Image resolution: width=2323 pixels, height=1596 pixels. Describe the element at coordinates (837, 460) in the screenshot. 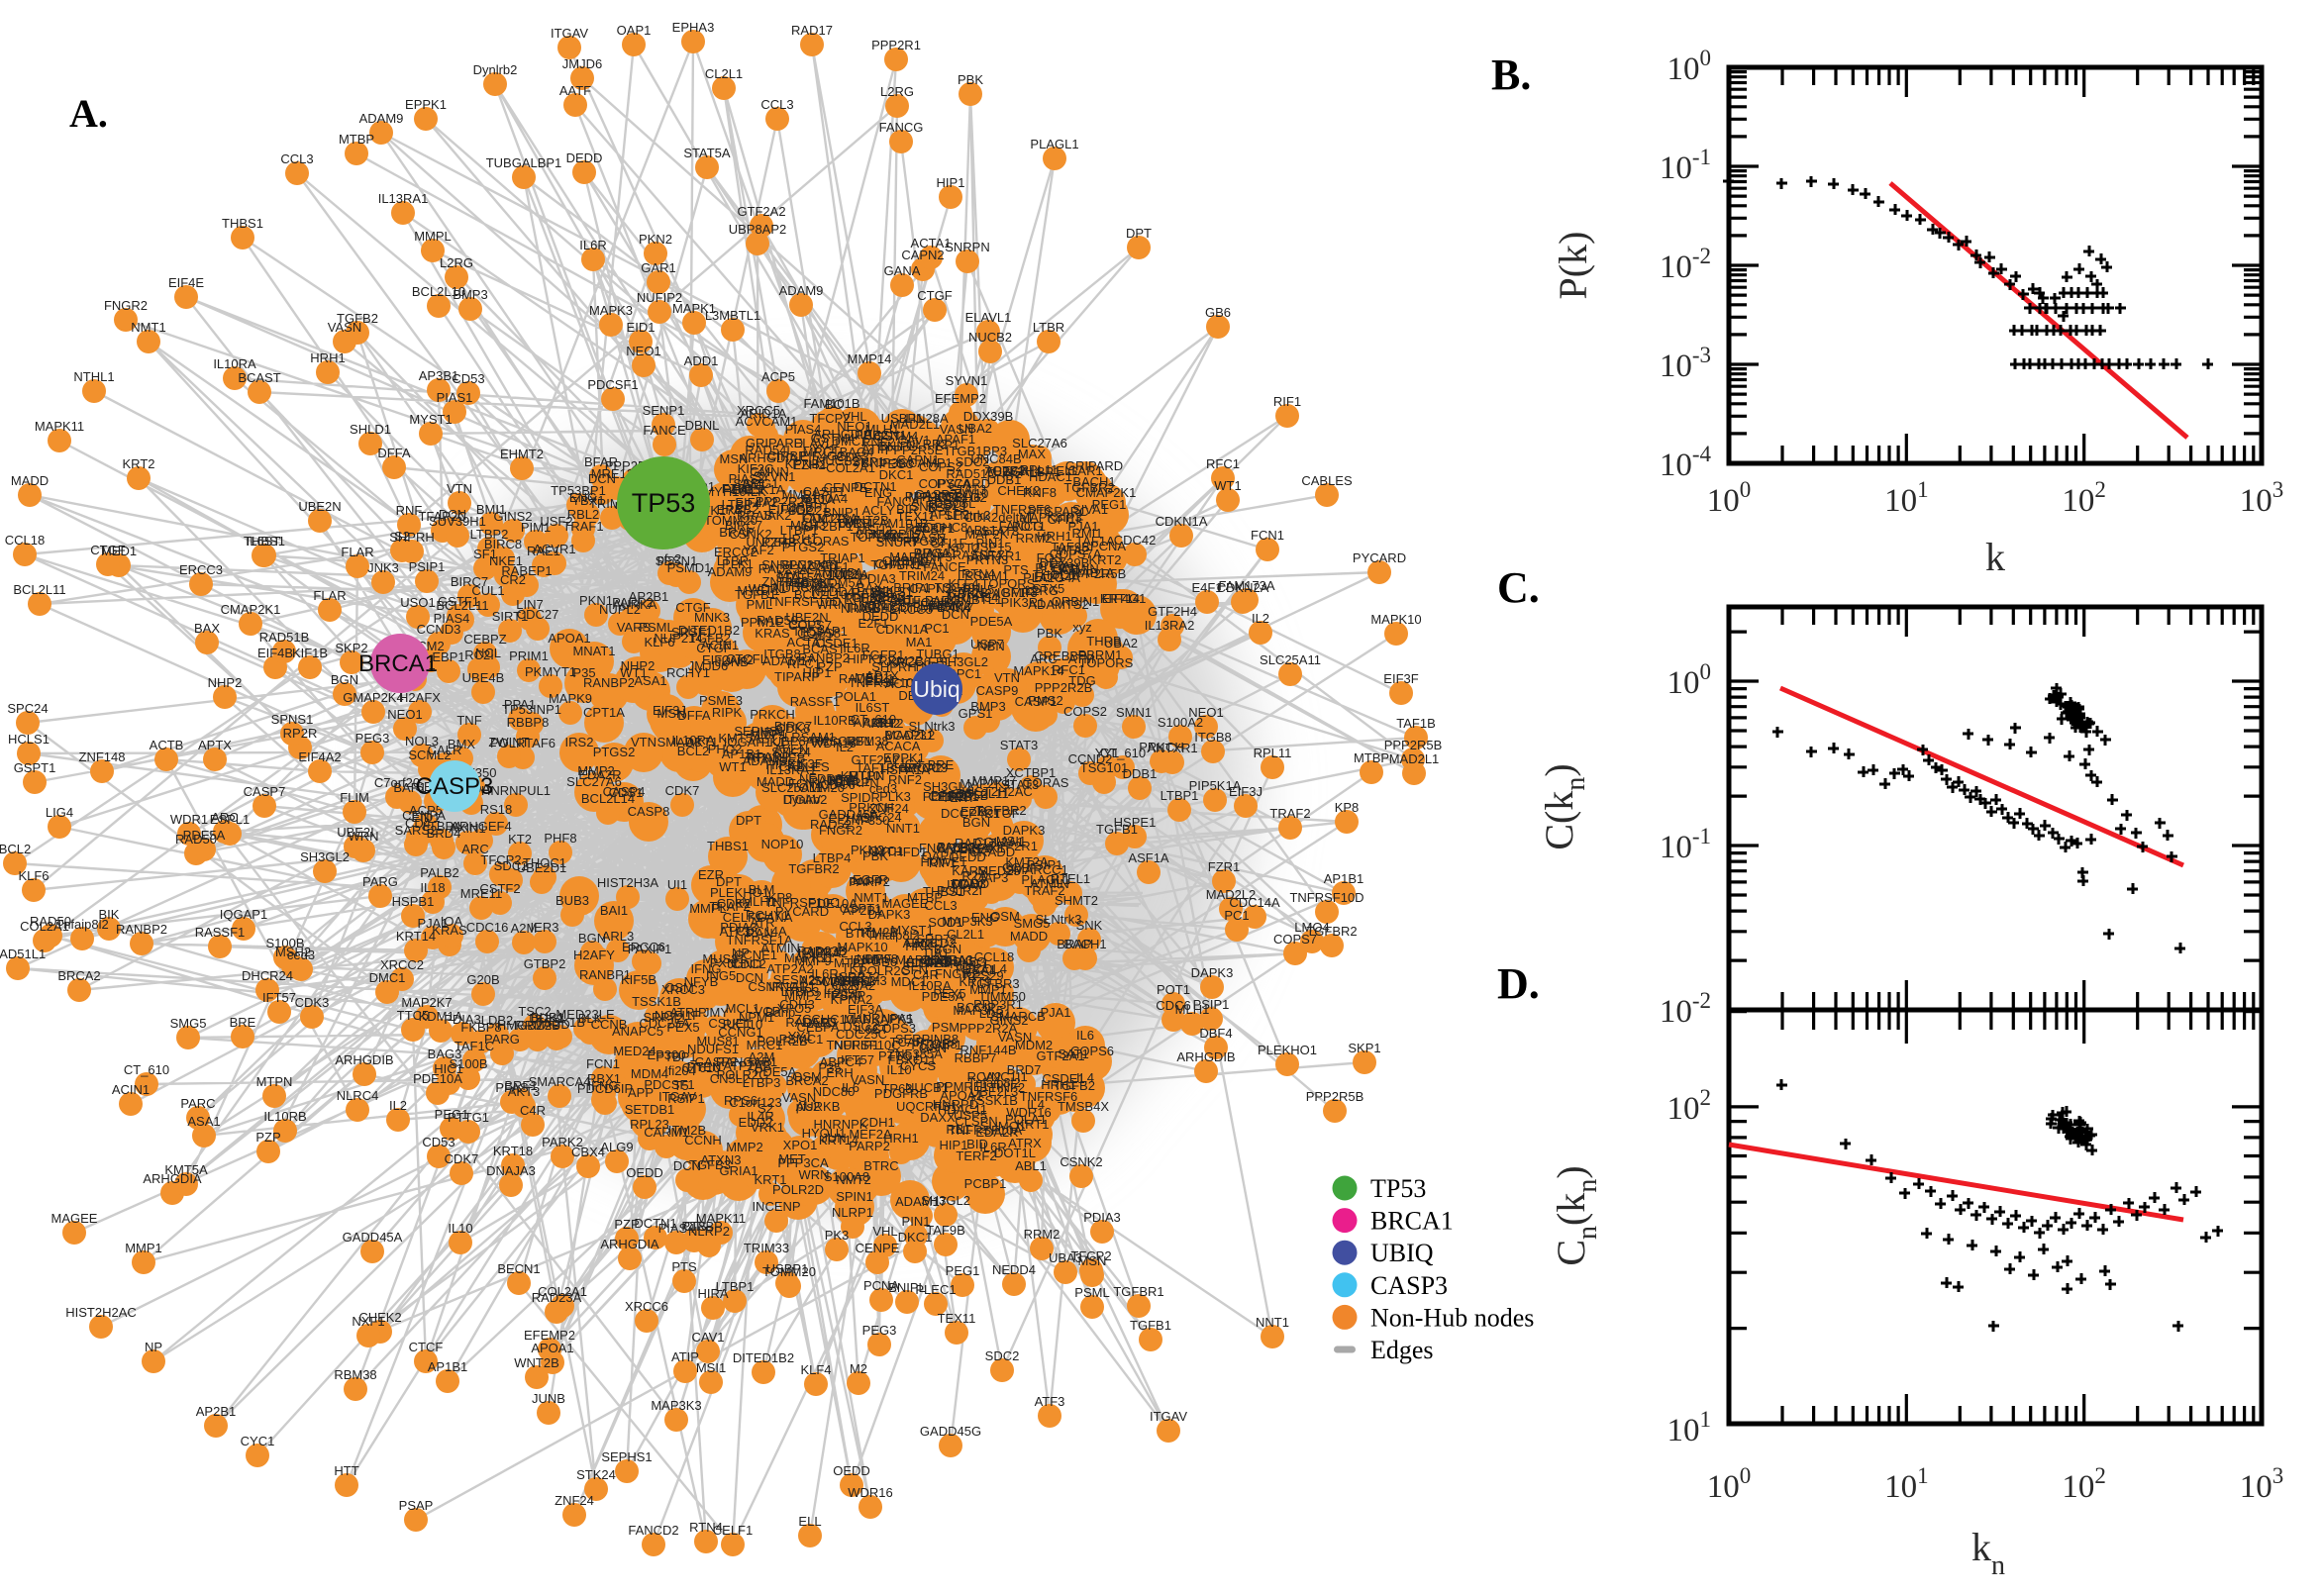

I see `svg-text: NUCB2` at that location.